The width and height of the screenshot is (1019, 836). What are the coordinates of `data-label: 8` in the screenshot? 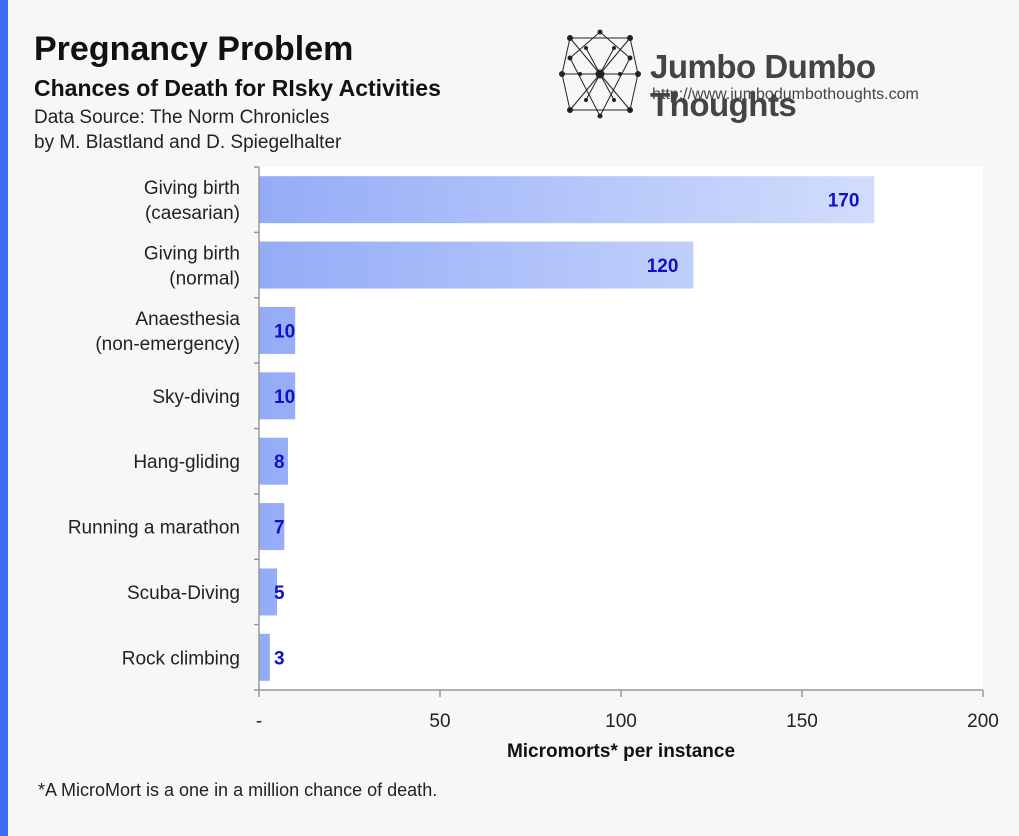 It's located at (279, 462).